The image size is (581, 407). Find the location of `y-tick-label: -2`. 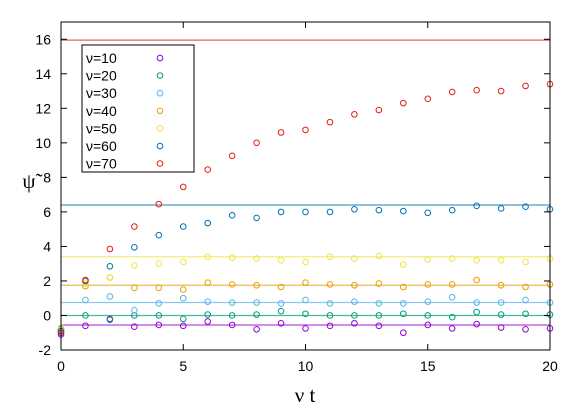

y-tick-label: -2 is located at coordinates (45, 350).